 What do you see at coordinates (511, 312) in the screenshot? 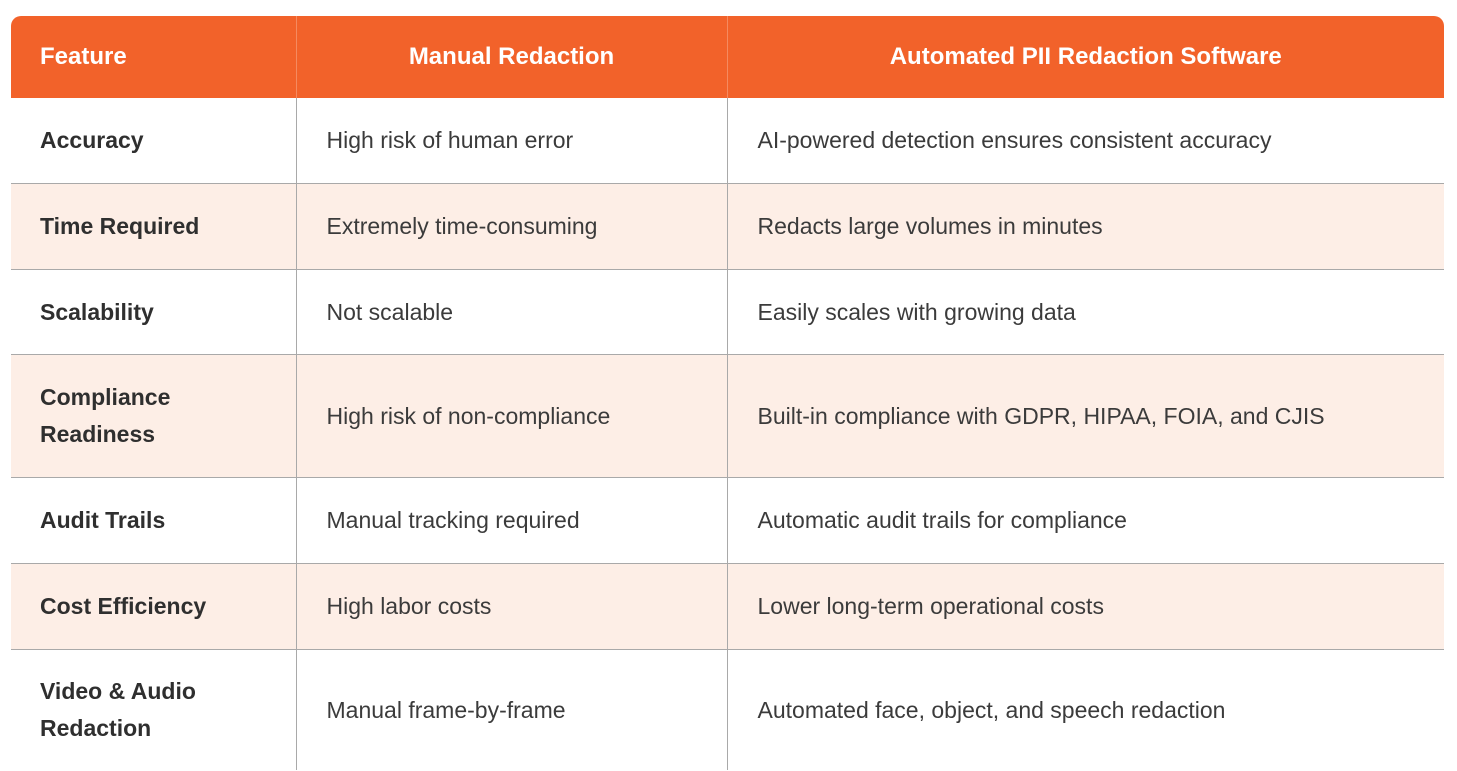
I see `manual-cell: Not scalable` at bounding box center [511, 312].